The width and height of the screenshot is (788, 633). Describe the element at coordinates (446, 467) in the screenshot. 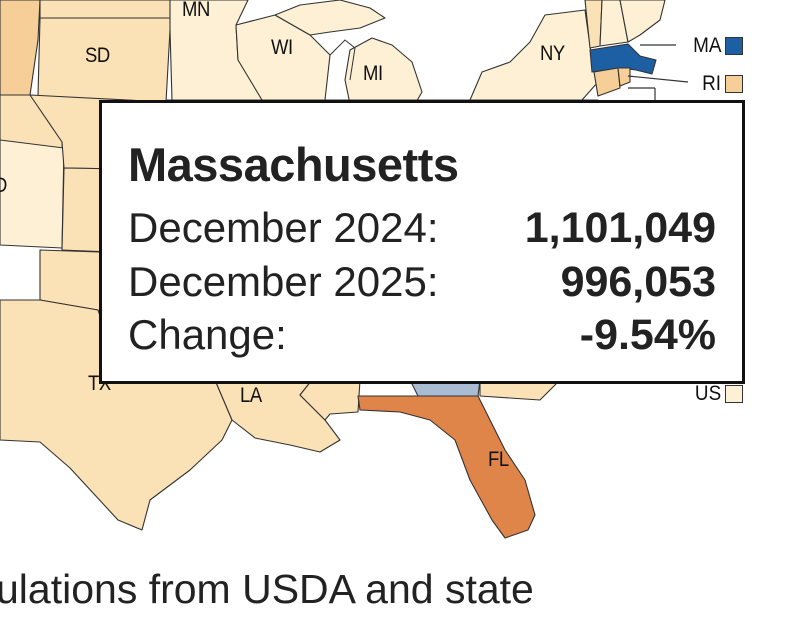

I see `state-florida` at that location.